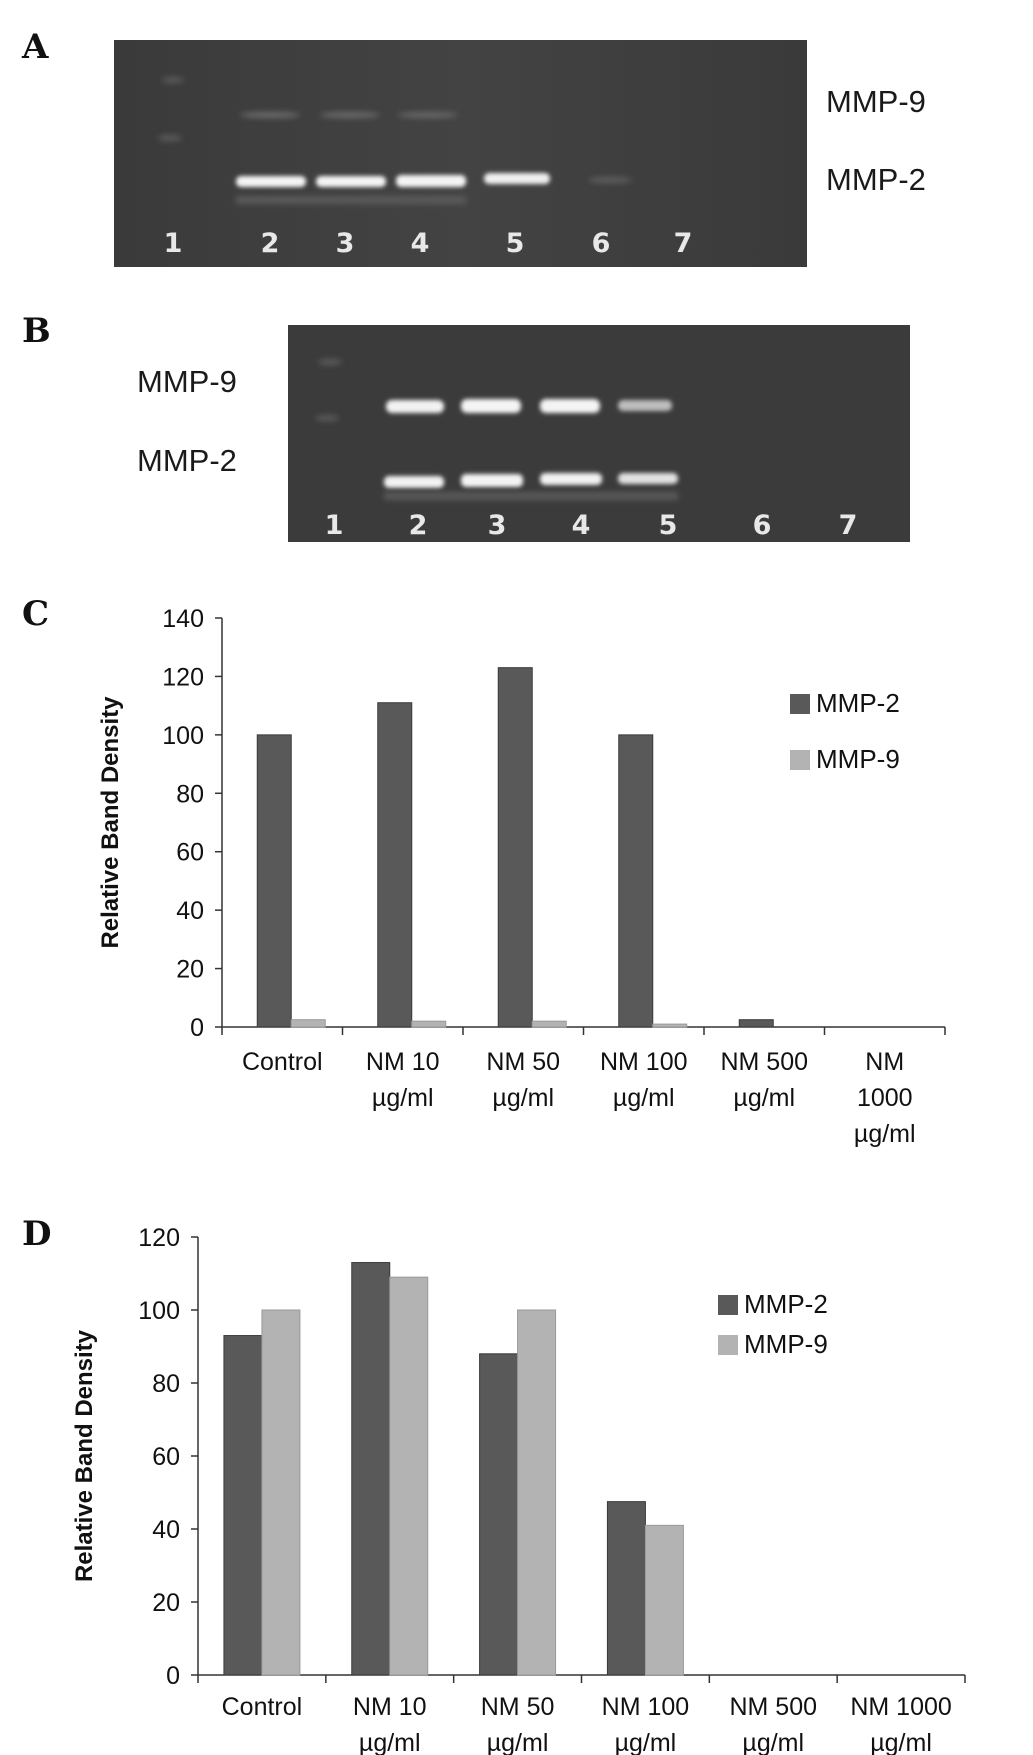 The image size is (1033, 1755). Describe the element at coordinates (110, 822) in the screenshot. I see `y-axis-title: Relative Band Density` at that location.